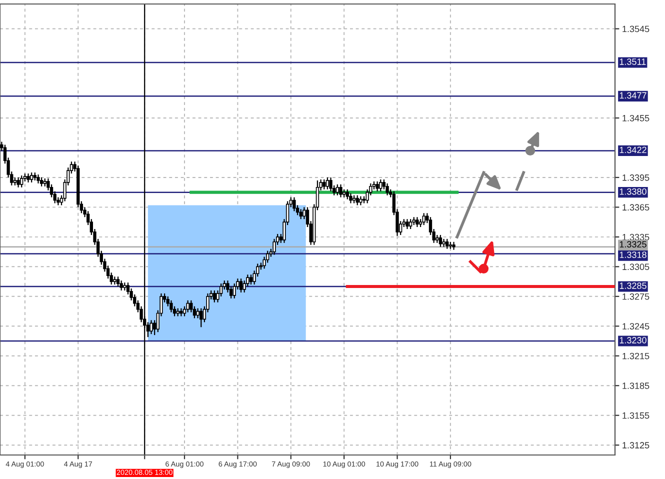 This screenshot has width=665, height=479. I want to click on y-tick-label: 1.3545, so click(636, 29).